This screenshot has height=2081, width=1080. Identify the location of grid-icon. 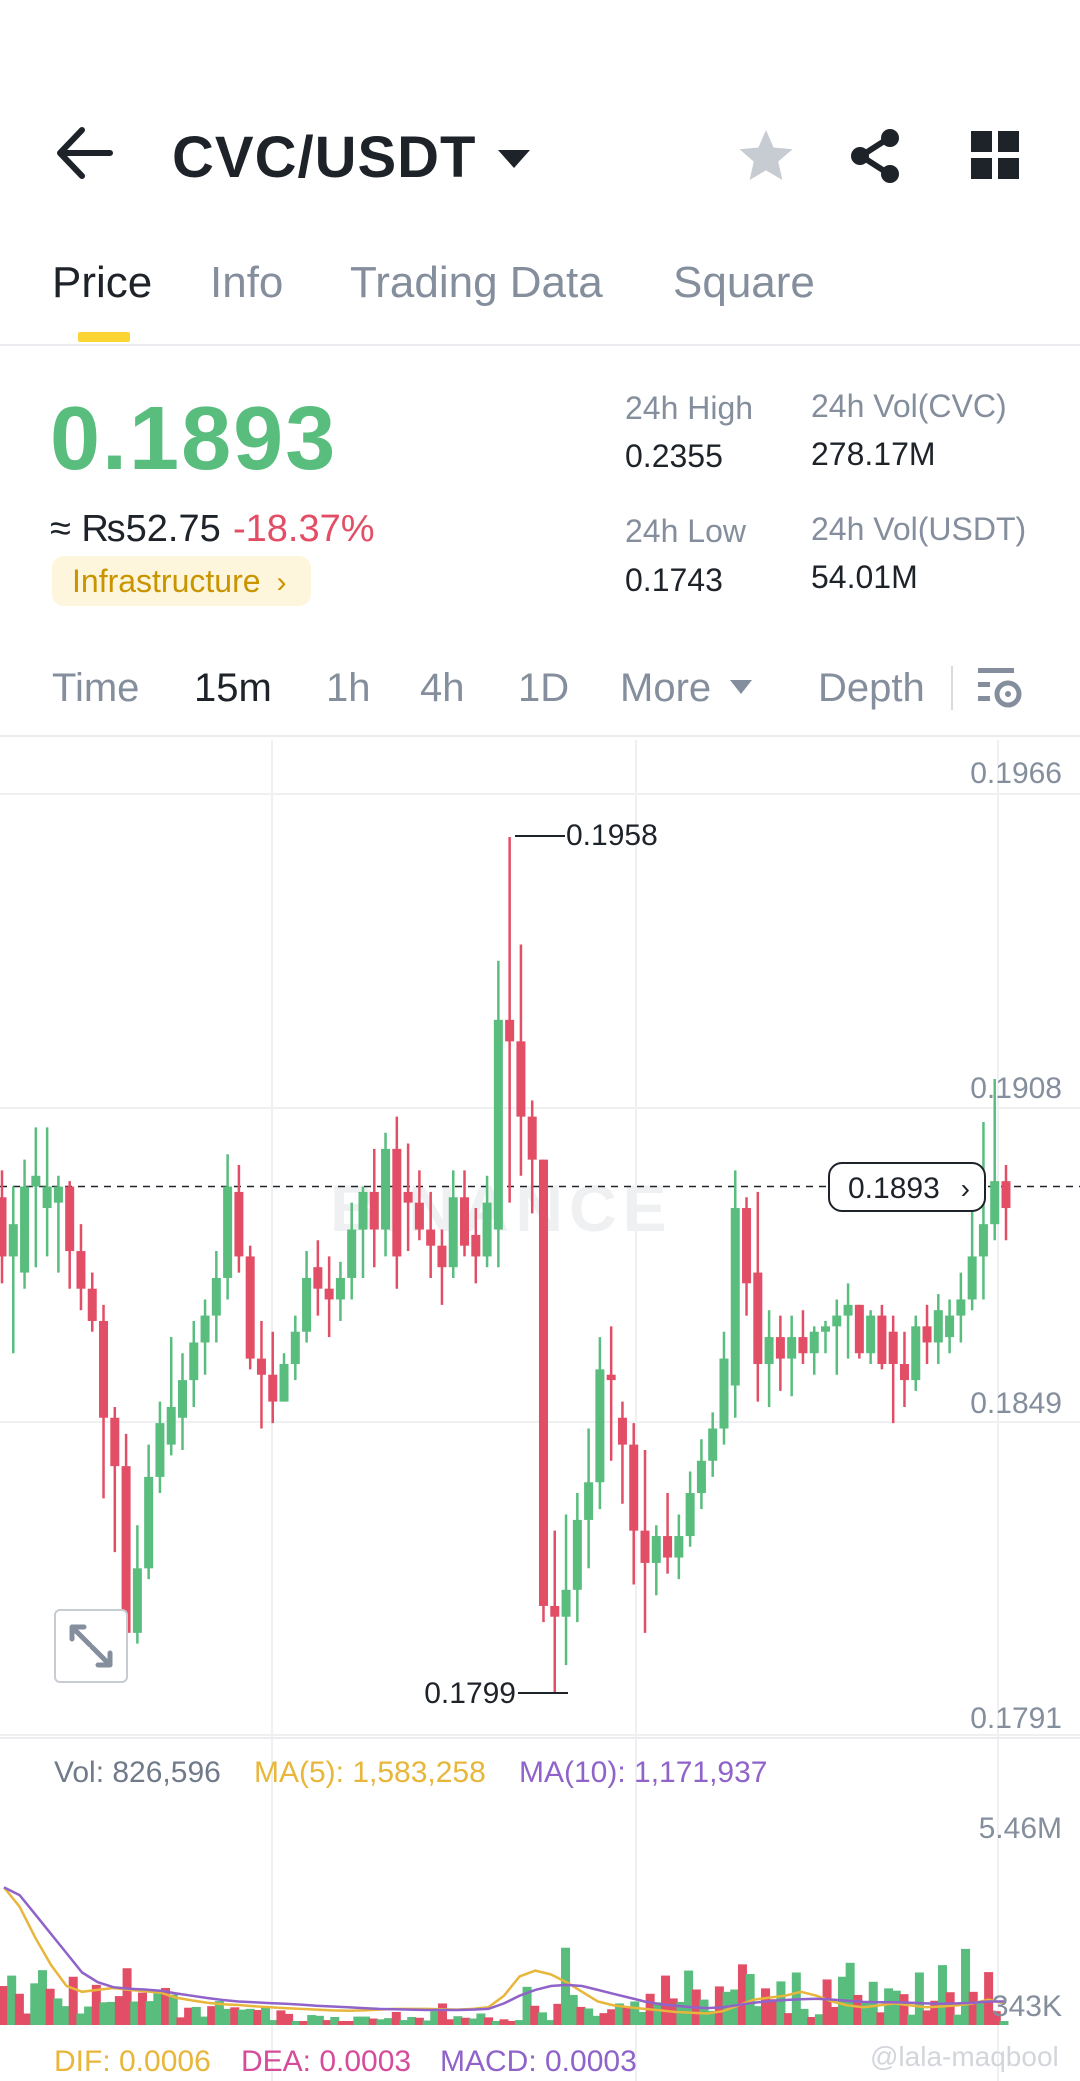
(995, 155).